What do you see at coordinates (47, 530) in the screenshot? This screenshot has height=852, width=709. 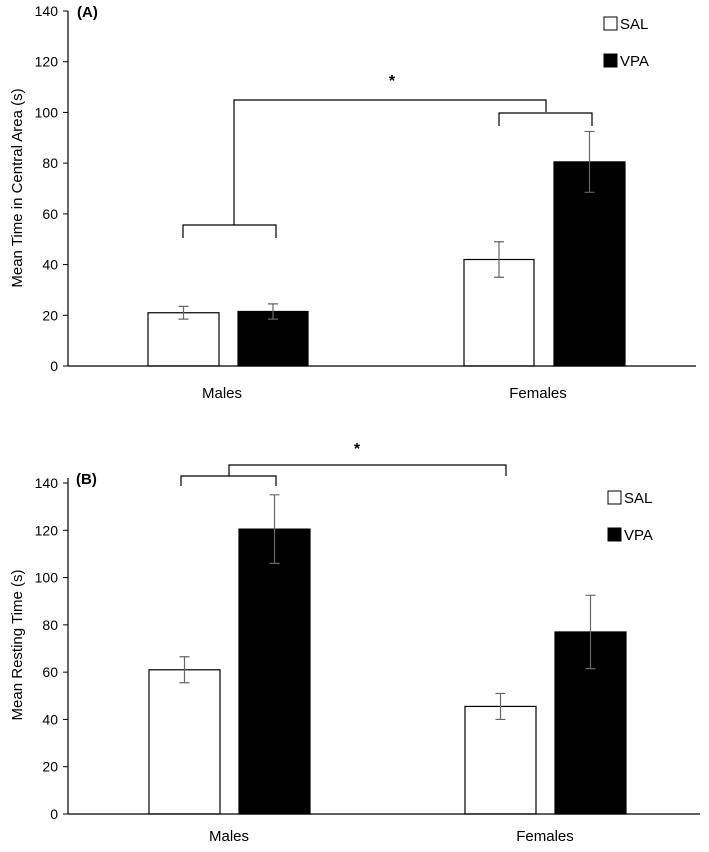 I see `panel-b-y-tick-label: 120` at bounding box center [47, 530].